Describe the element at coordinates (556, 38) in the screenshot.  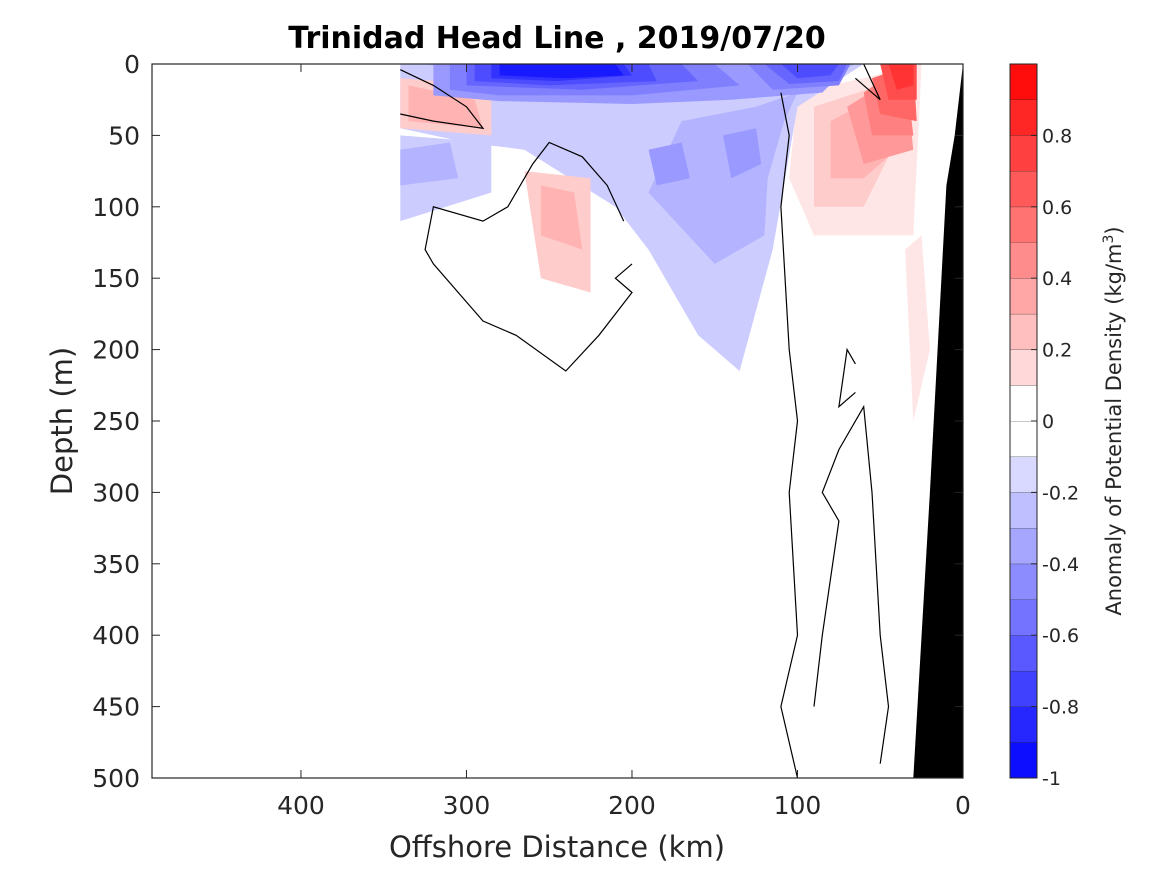
I see `chart-title: Trinidad Head Line , 2019/07/20` at that location.